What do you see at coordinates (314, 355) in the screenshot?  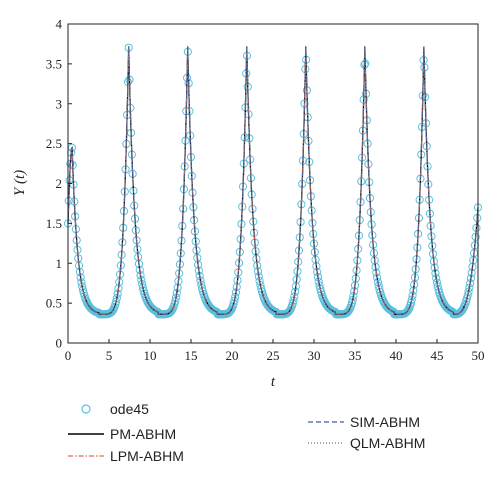 I see `x-tick-label: 30` at bounding box center [314, 355].